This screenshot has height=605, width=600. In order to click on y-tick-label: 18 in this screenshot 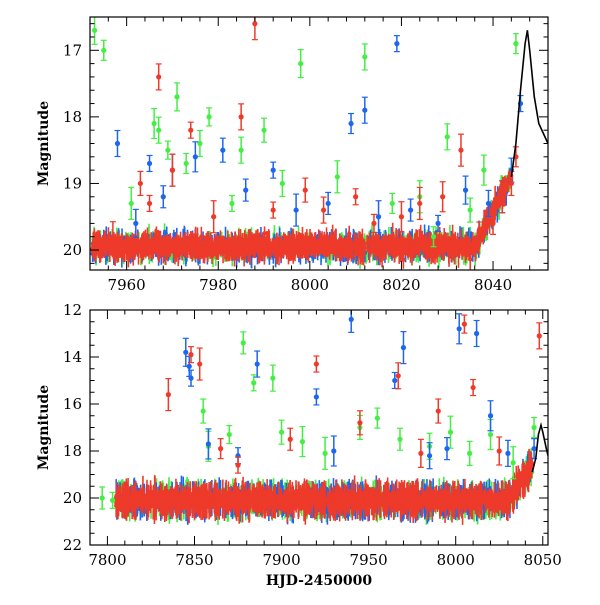, I will do `click(72, 117)`.